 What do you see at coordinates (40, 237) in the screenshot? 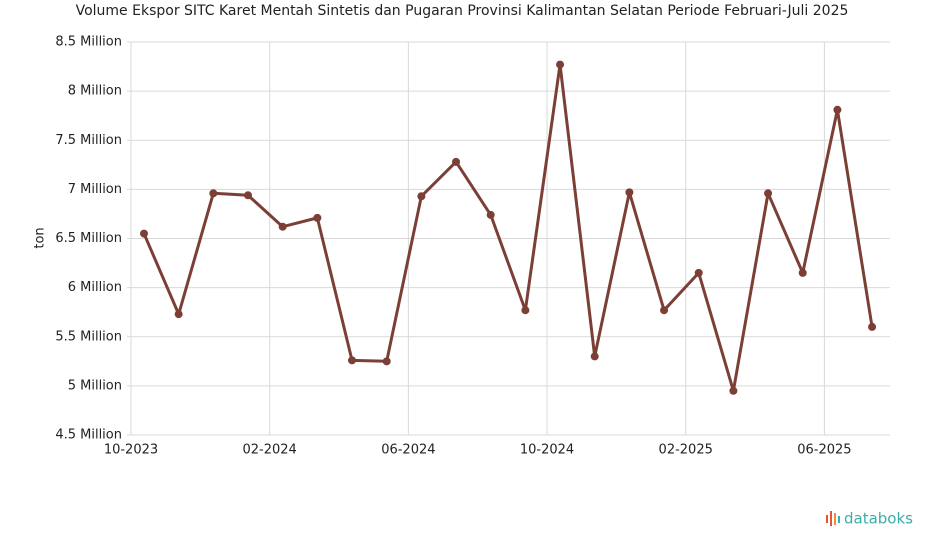
I see `y-axis-label: ton` at bounding box center [40, 237].